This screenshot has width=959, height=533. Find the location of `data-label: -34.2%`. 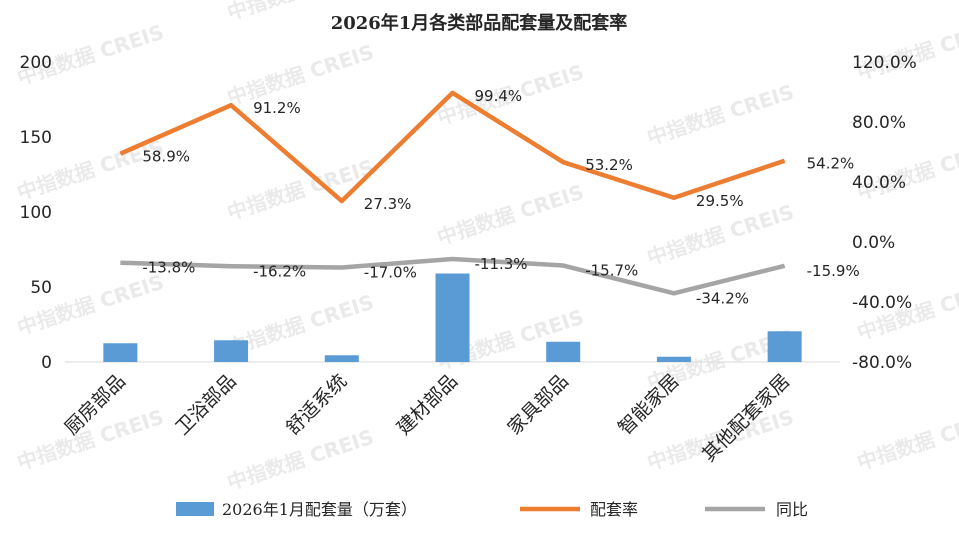

data-label: -34.2% is located at coordinates (722, 298).